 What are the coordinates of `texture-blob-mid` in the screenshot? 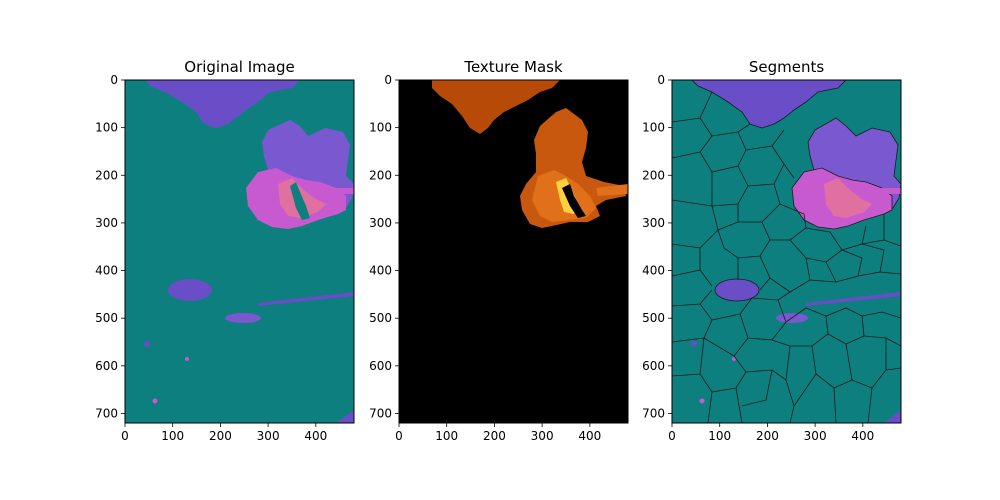 It's located at (243, 318).